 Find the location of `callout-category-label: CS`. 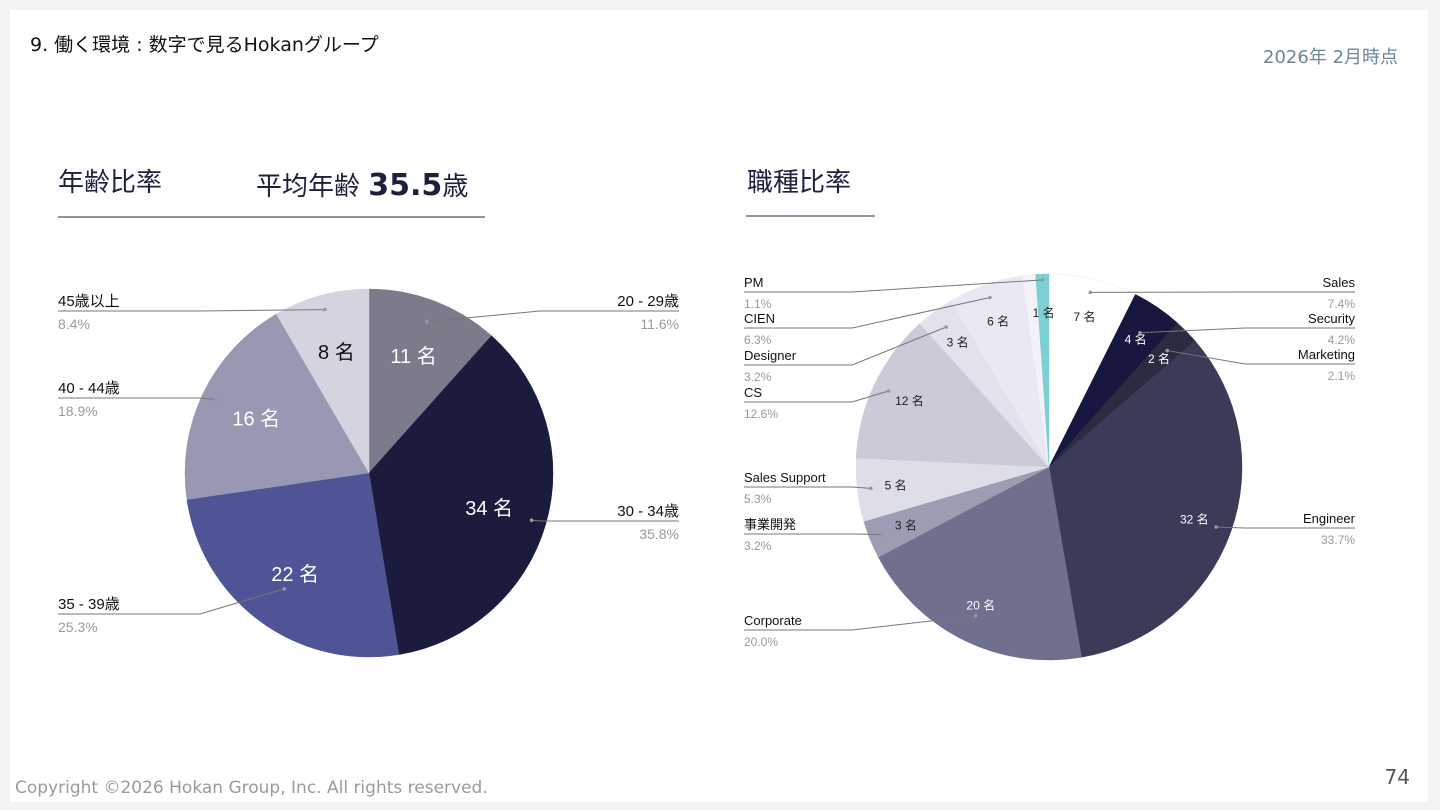

callout-category-label: CS is located at coordinates (753, 392).